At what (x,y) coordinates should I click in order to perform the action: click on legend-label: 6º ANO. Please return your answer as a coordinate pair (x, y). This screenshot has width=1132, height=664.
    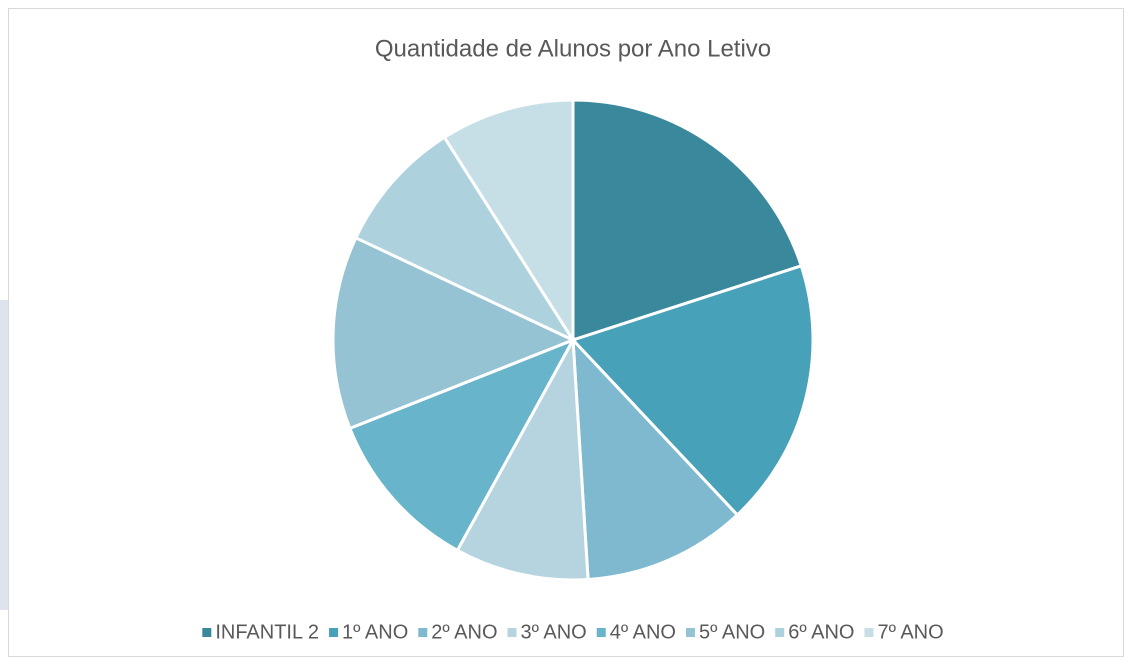
    Looking at the image, I should click on (821, 632).